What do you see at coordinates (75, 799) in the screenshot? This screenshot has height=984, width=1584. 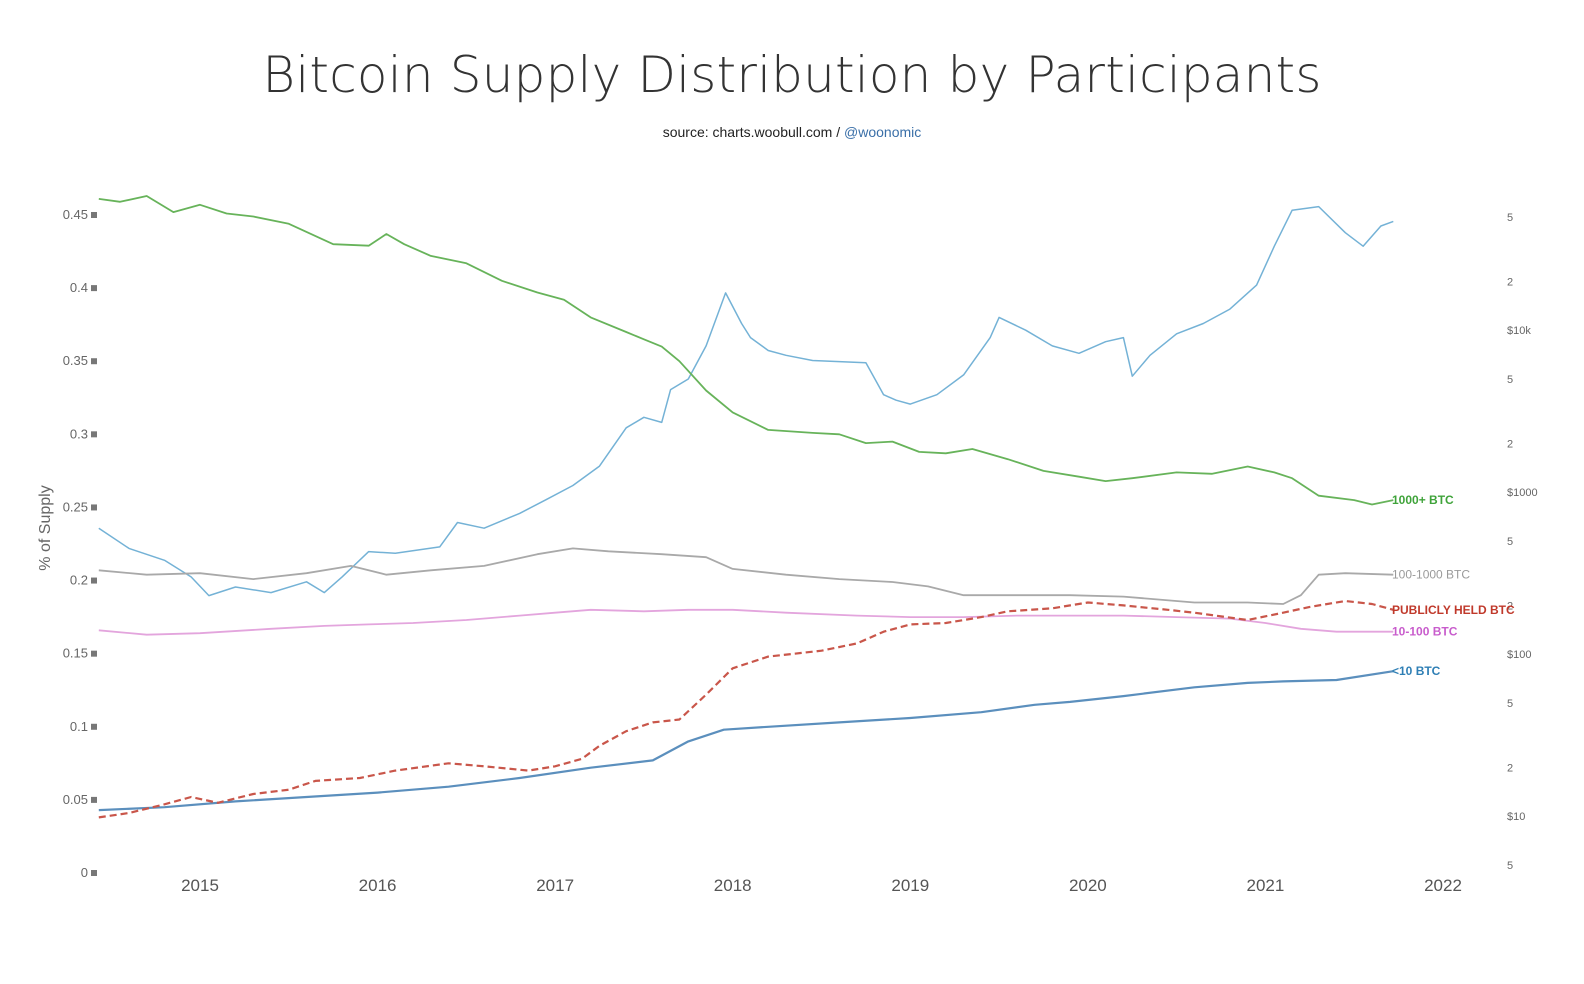 I see `y-tick-label: 0.05` at bounding box center [75, 799].